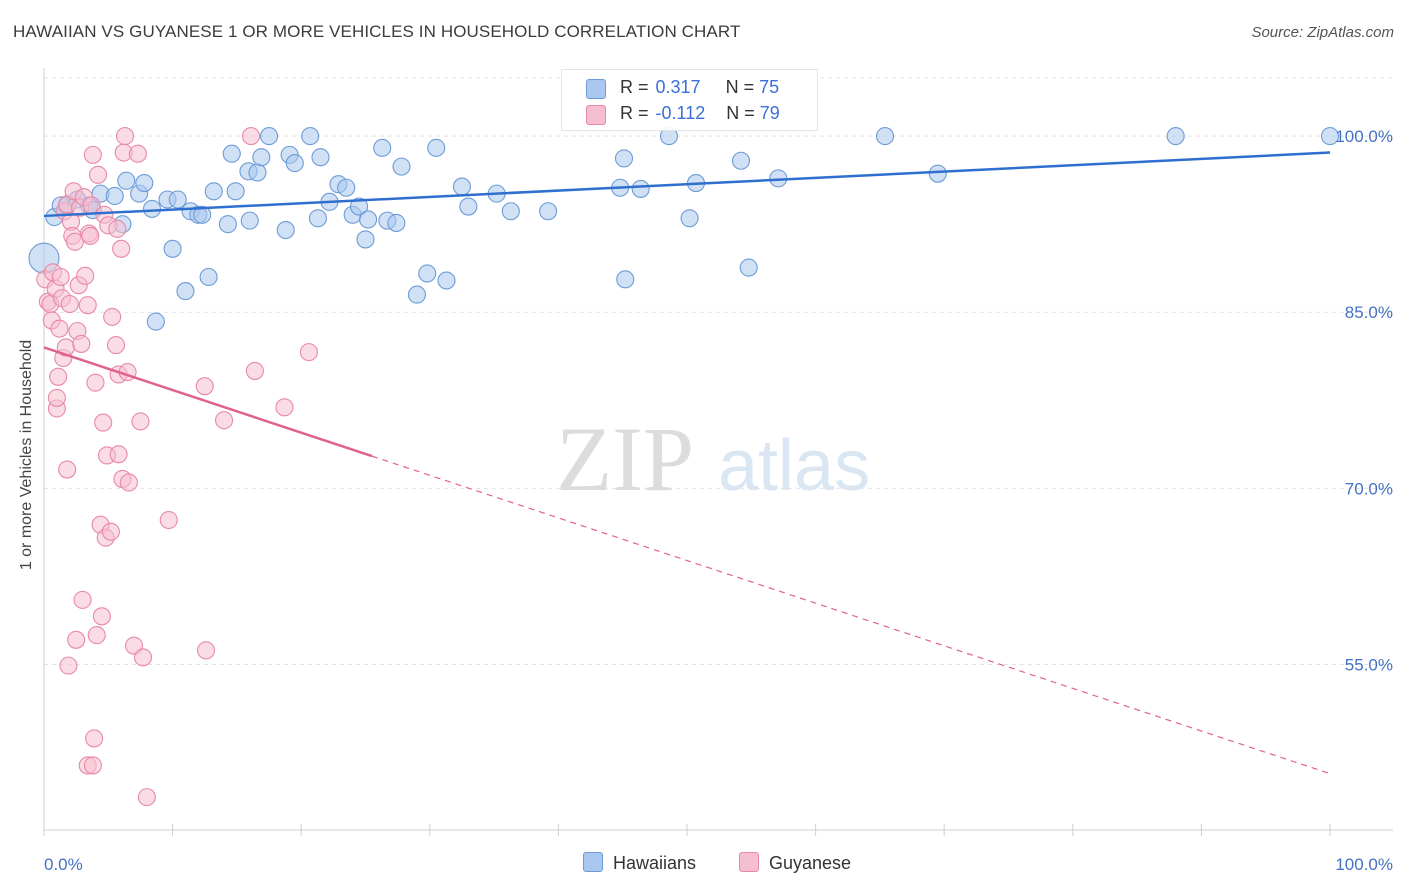 The image size is (1406, 892). What do you see at coordinates (655, 863) in the screenshot?
I see `bottom-hawaiians-label: Hawaiians` at bounding box center [655, 863].